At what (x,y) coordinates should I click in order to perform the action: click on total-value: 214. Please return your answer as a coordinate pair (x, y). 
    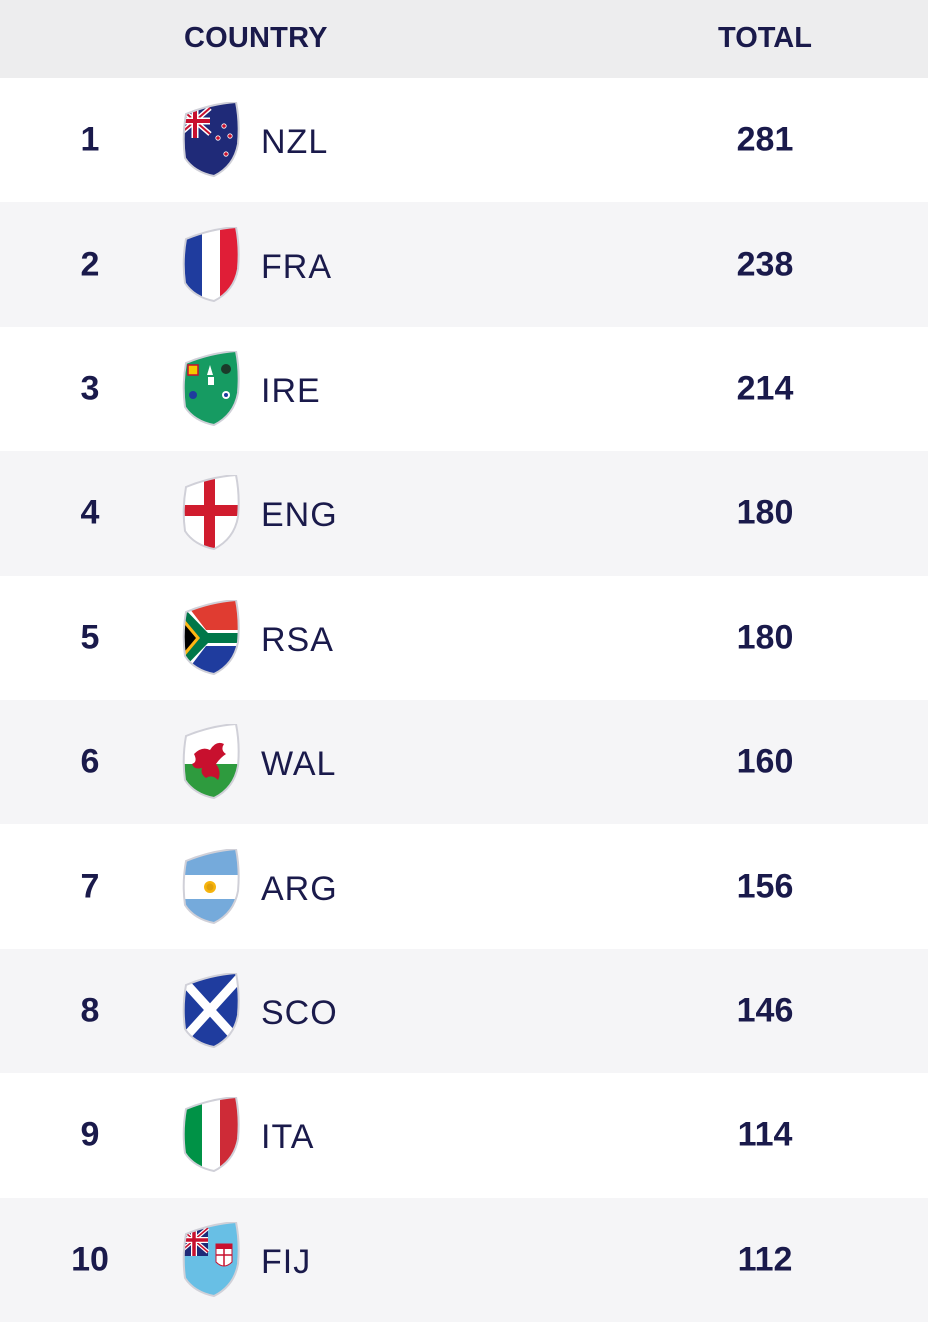
    Looking at the image, I should click on (765, 388).